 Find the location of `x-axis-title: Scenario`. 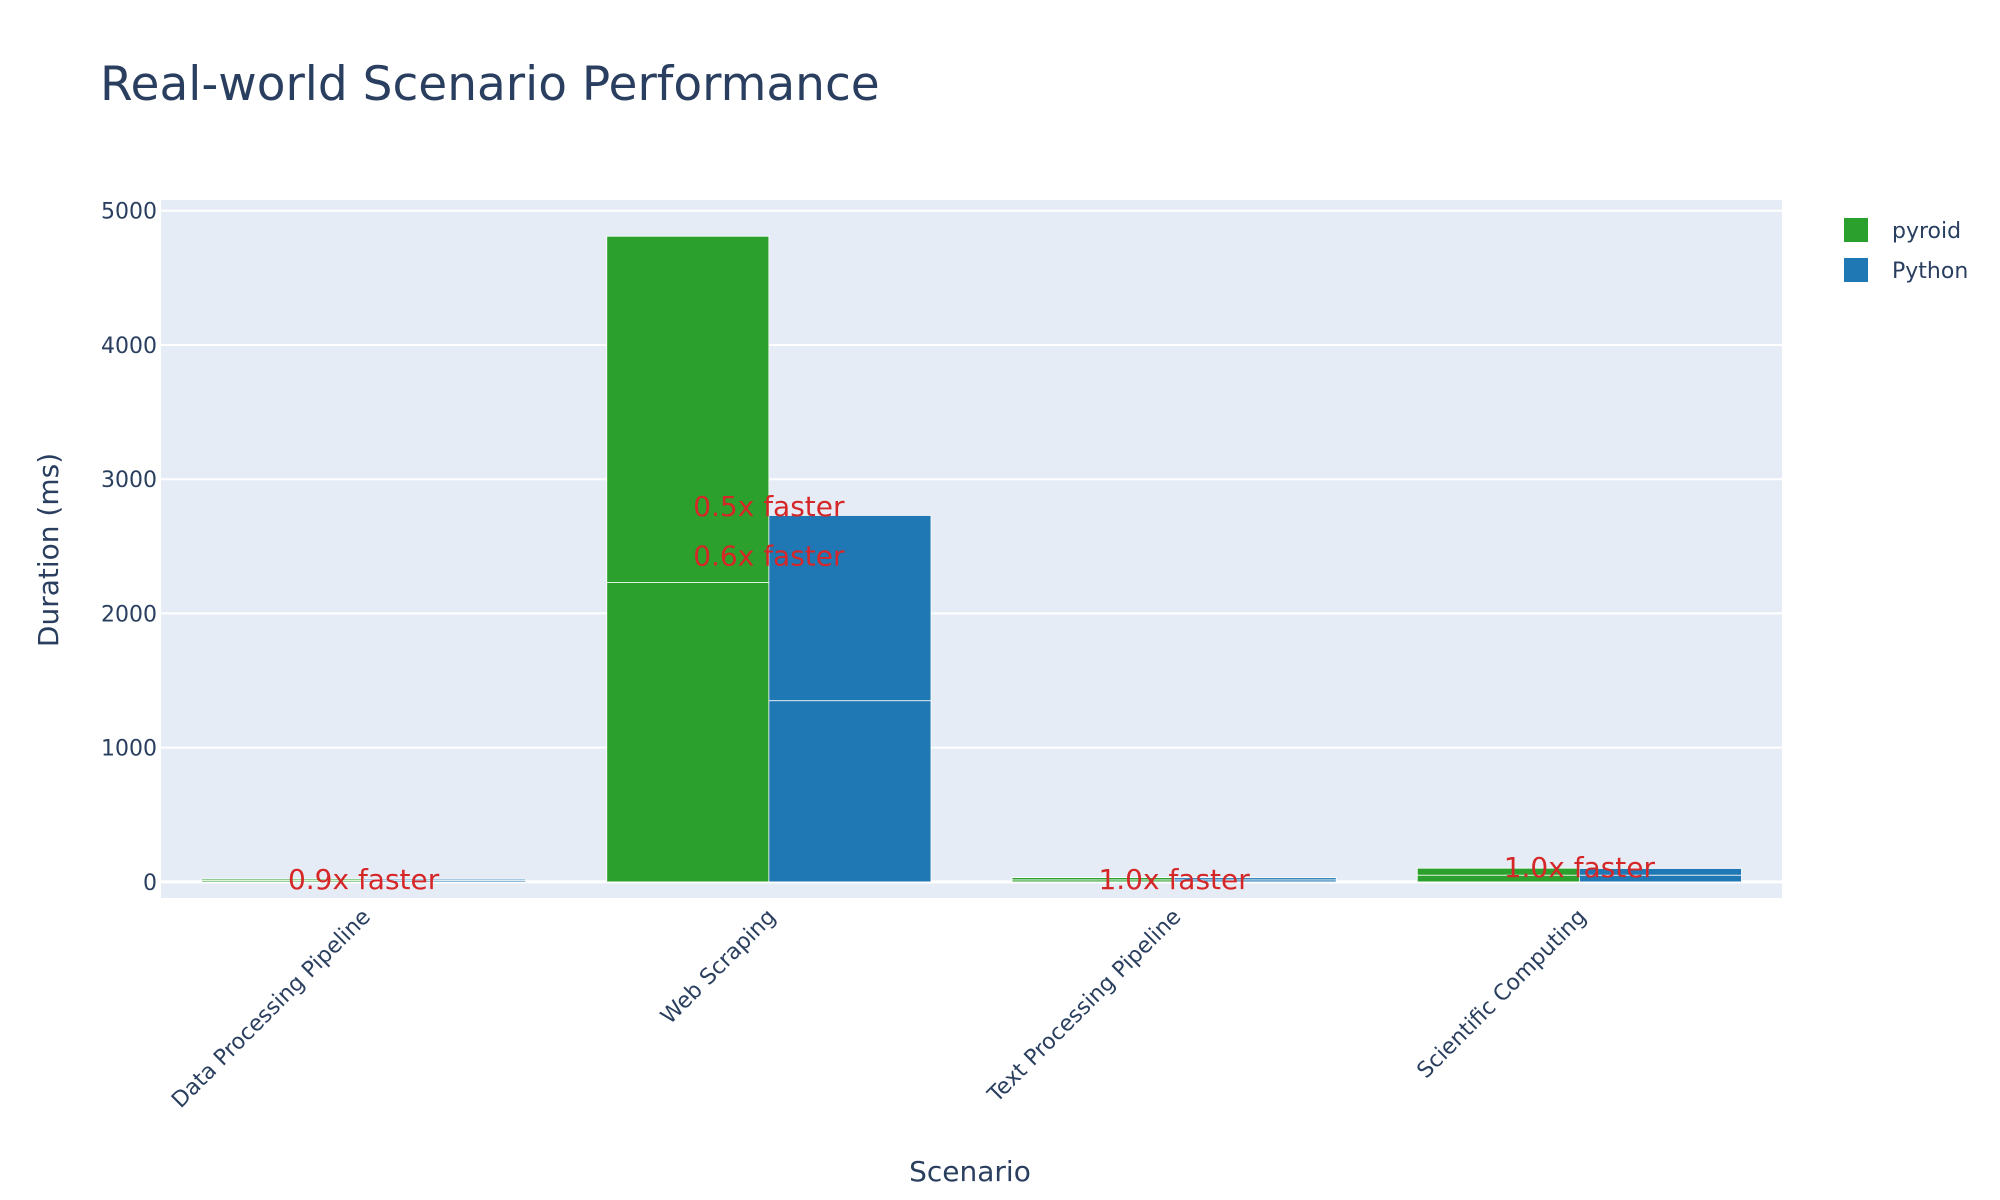

x-axis-title: Scenario is located at coordinates (970, 1171).